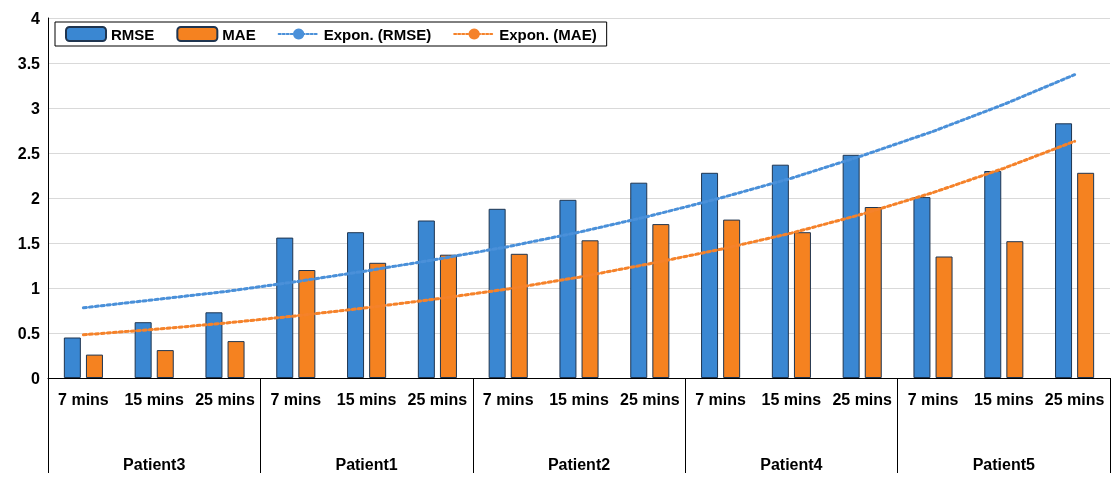  What do you see at coordinates (154, 464) in the screenshot?
I see `text: Patient3` at bounding box center [154, 464].